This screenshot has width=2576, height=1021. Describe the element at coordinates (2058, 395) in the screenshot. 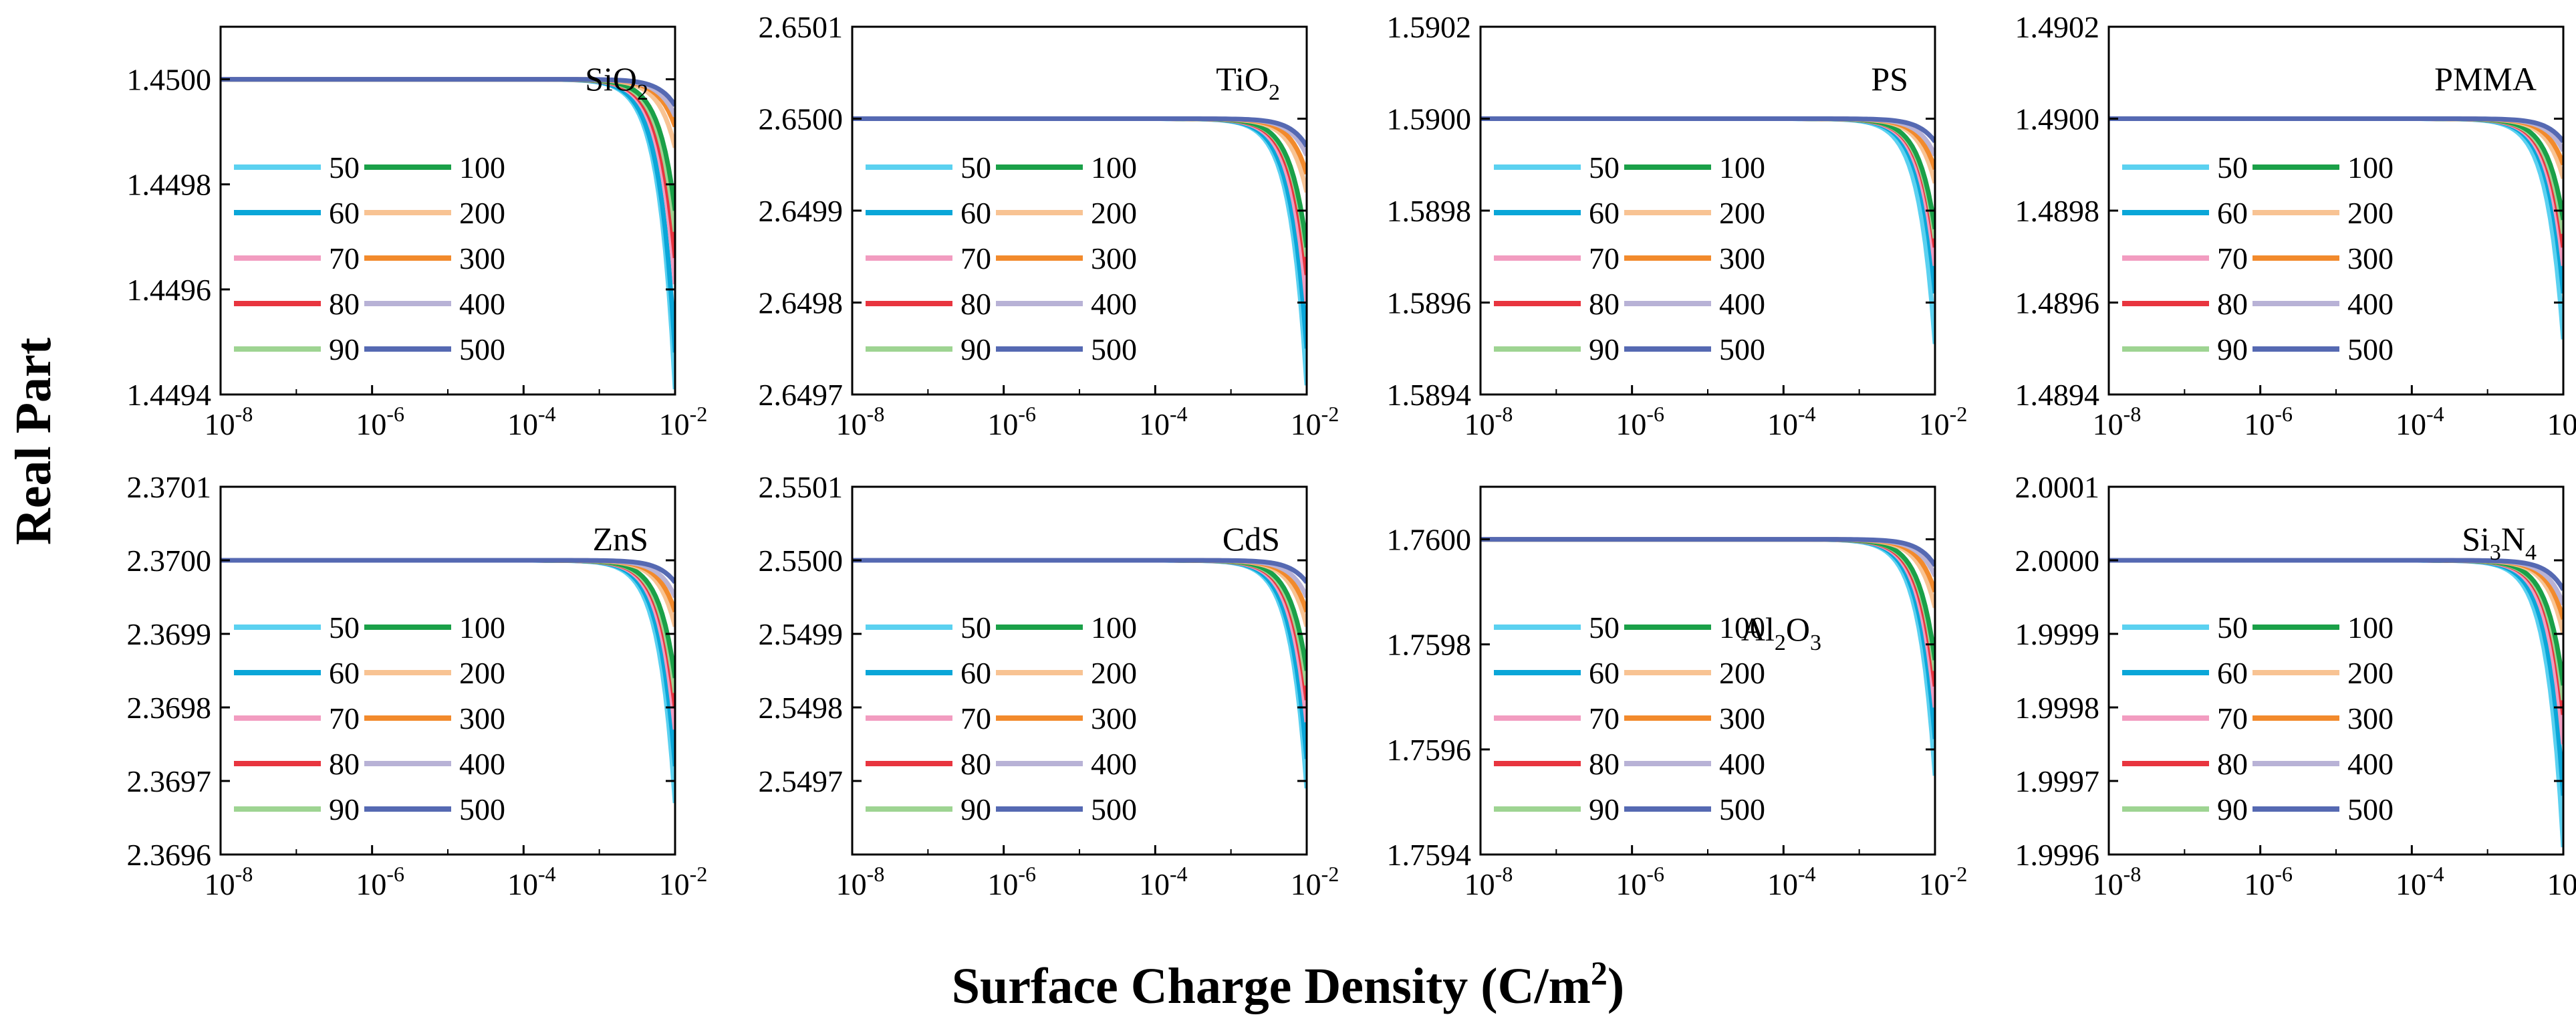

I see `y-tick-label: 1.4894` at that location.